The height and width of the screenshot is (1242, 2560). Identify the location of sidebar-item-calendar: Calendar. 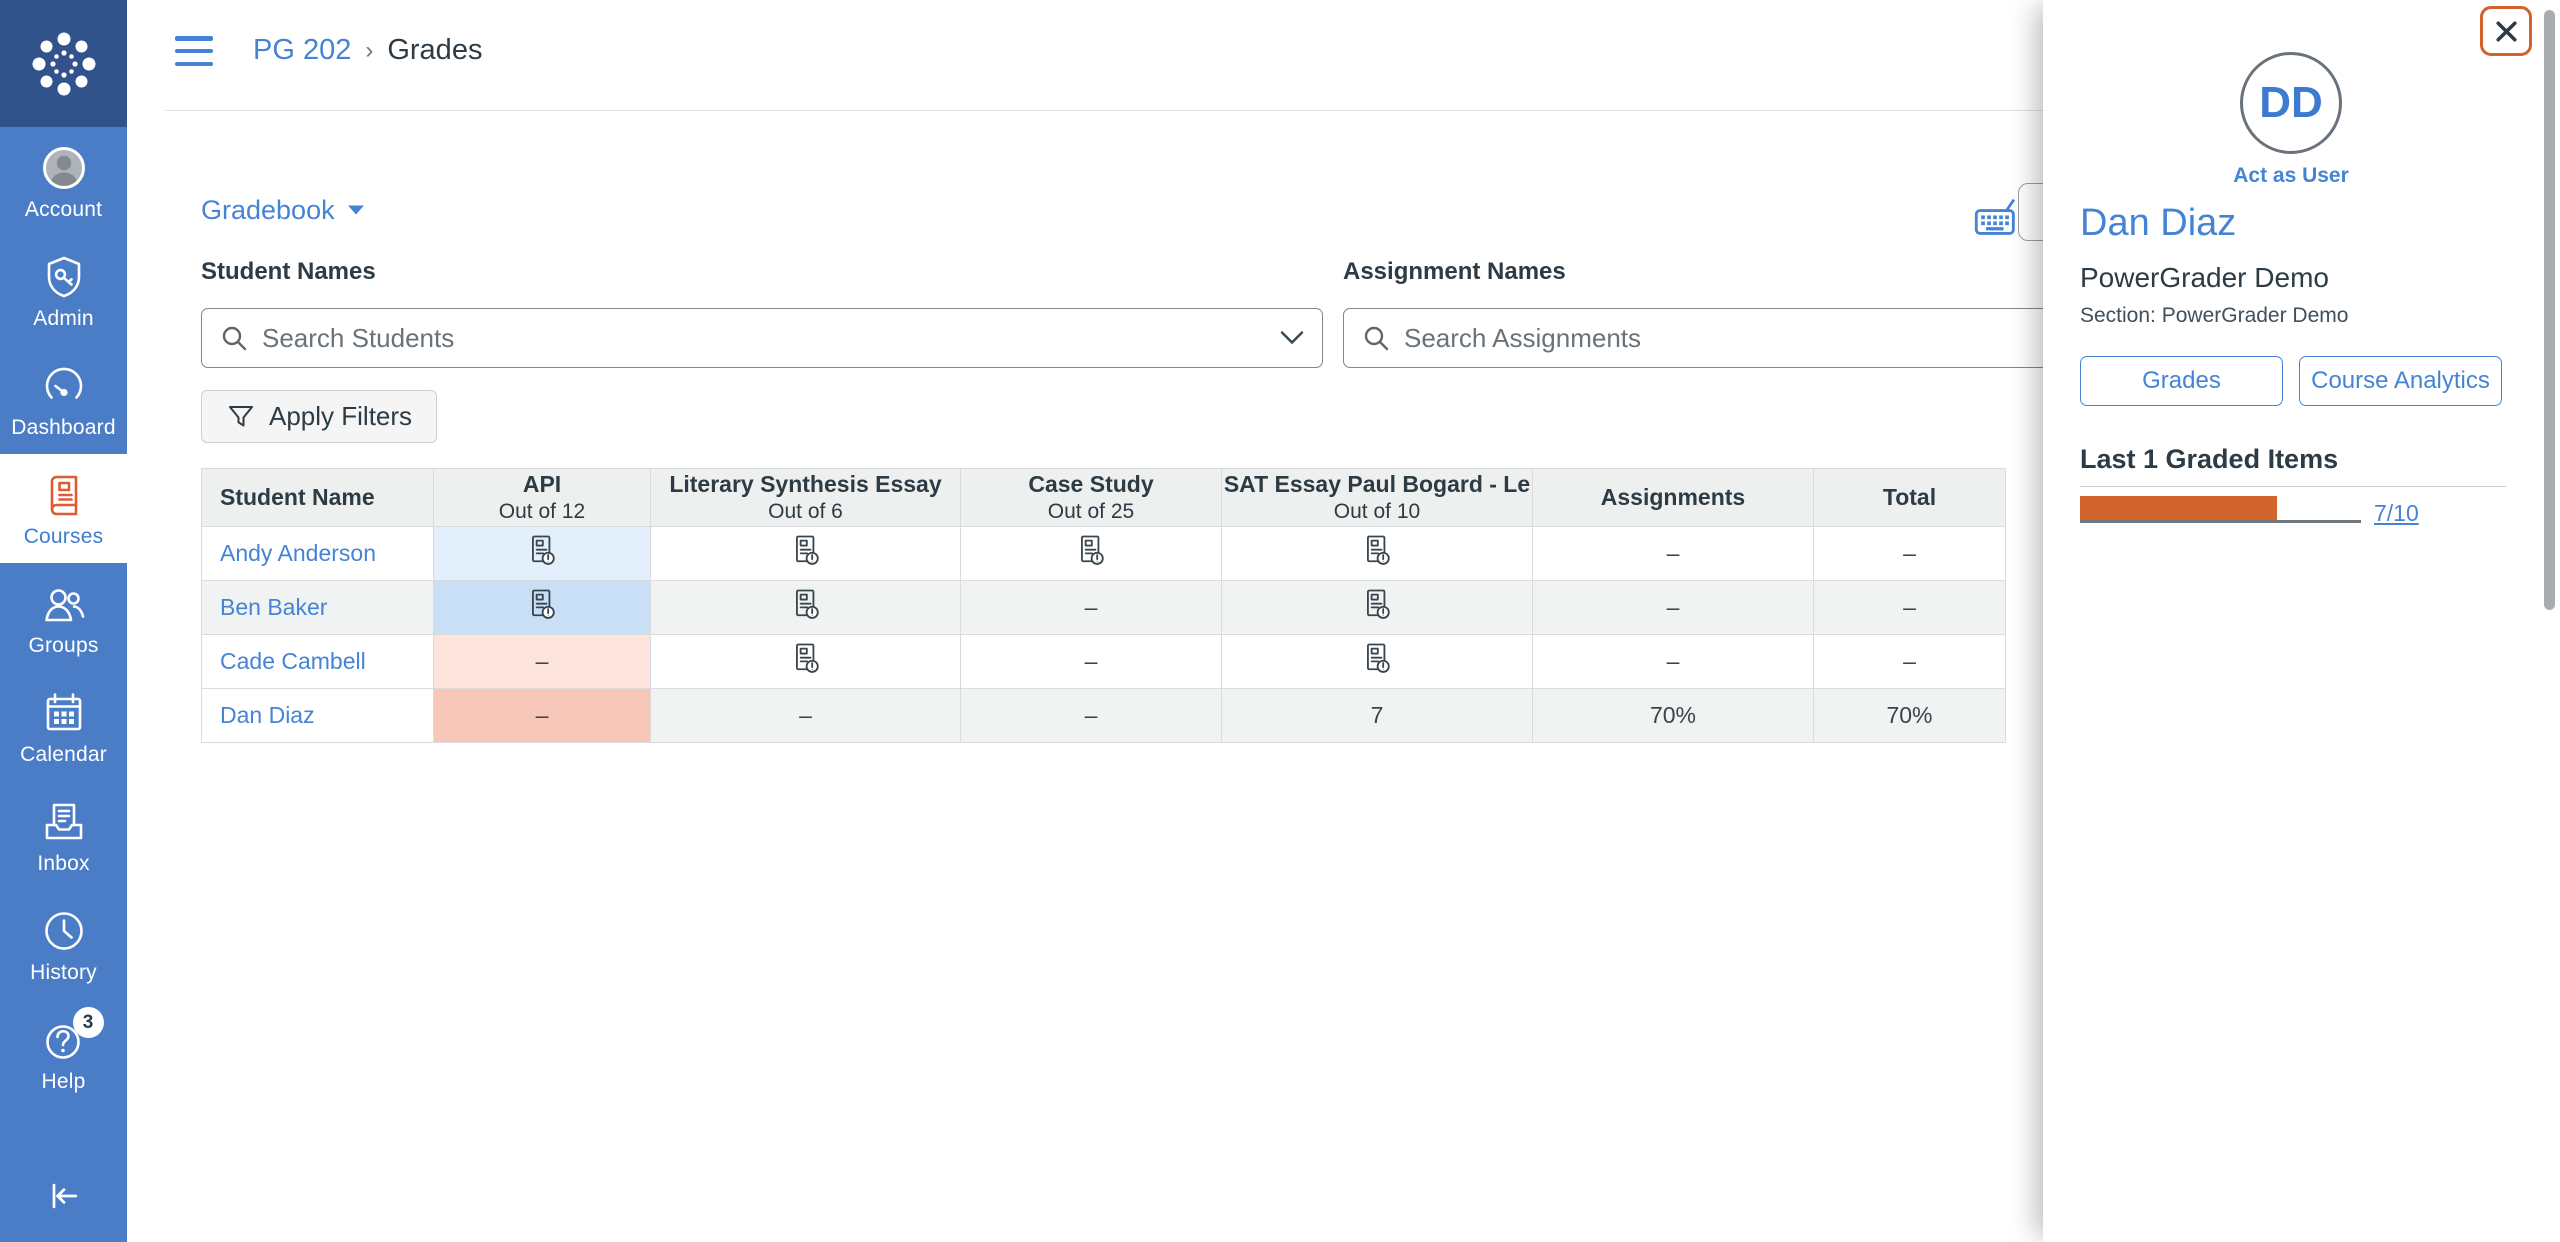
(63, 726).